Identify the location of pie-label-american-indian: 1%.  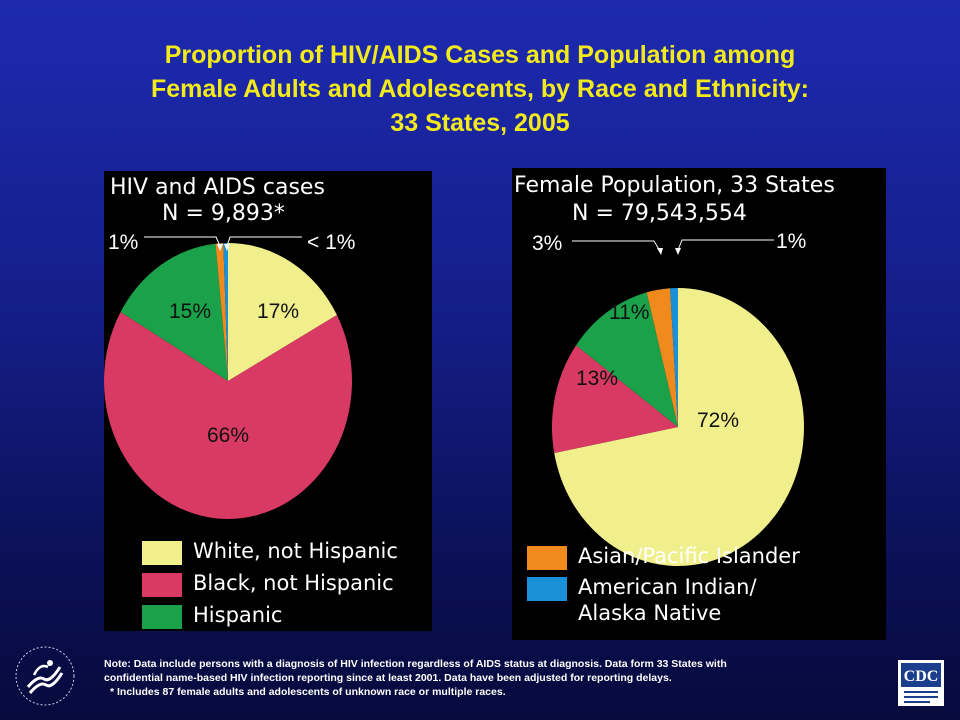
(791, 241).